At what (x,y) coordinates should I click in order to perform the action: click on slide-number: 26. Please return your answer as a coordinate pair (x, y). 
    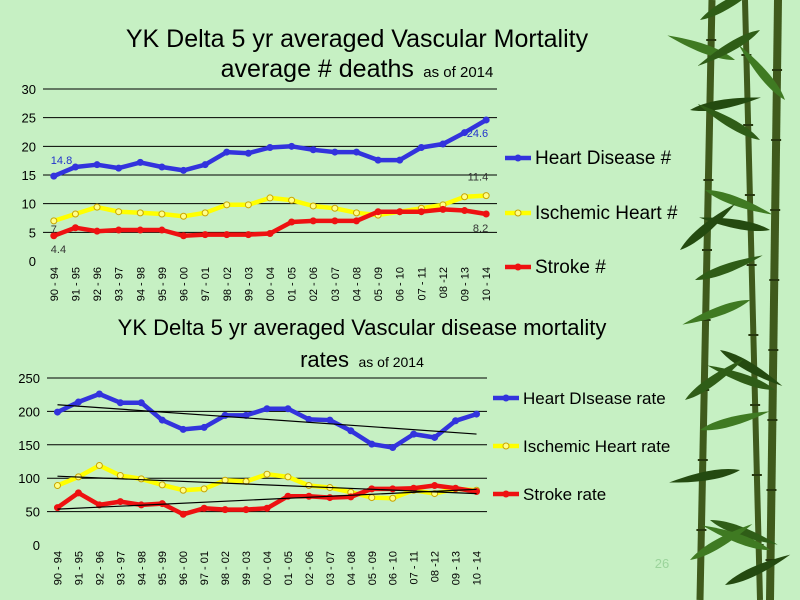
    Looking at the image, I should click on (662, 563).